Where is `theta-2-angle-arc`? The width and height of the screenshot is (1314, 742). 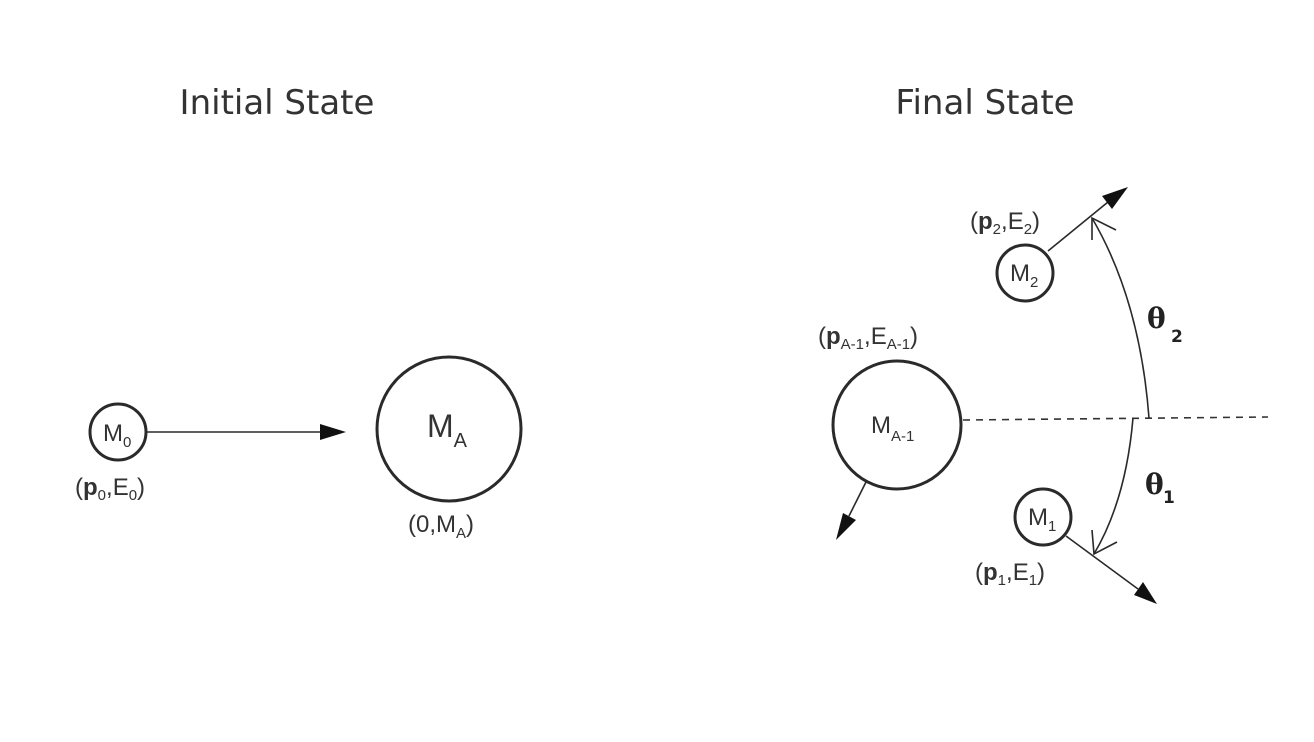 theta-2-angle-arc is located at coordinates (1120, 318).